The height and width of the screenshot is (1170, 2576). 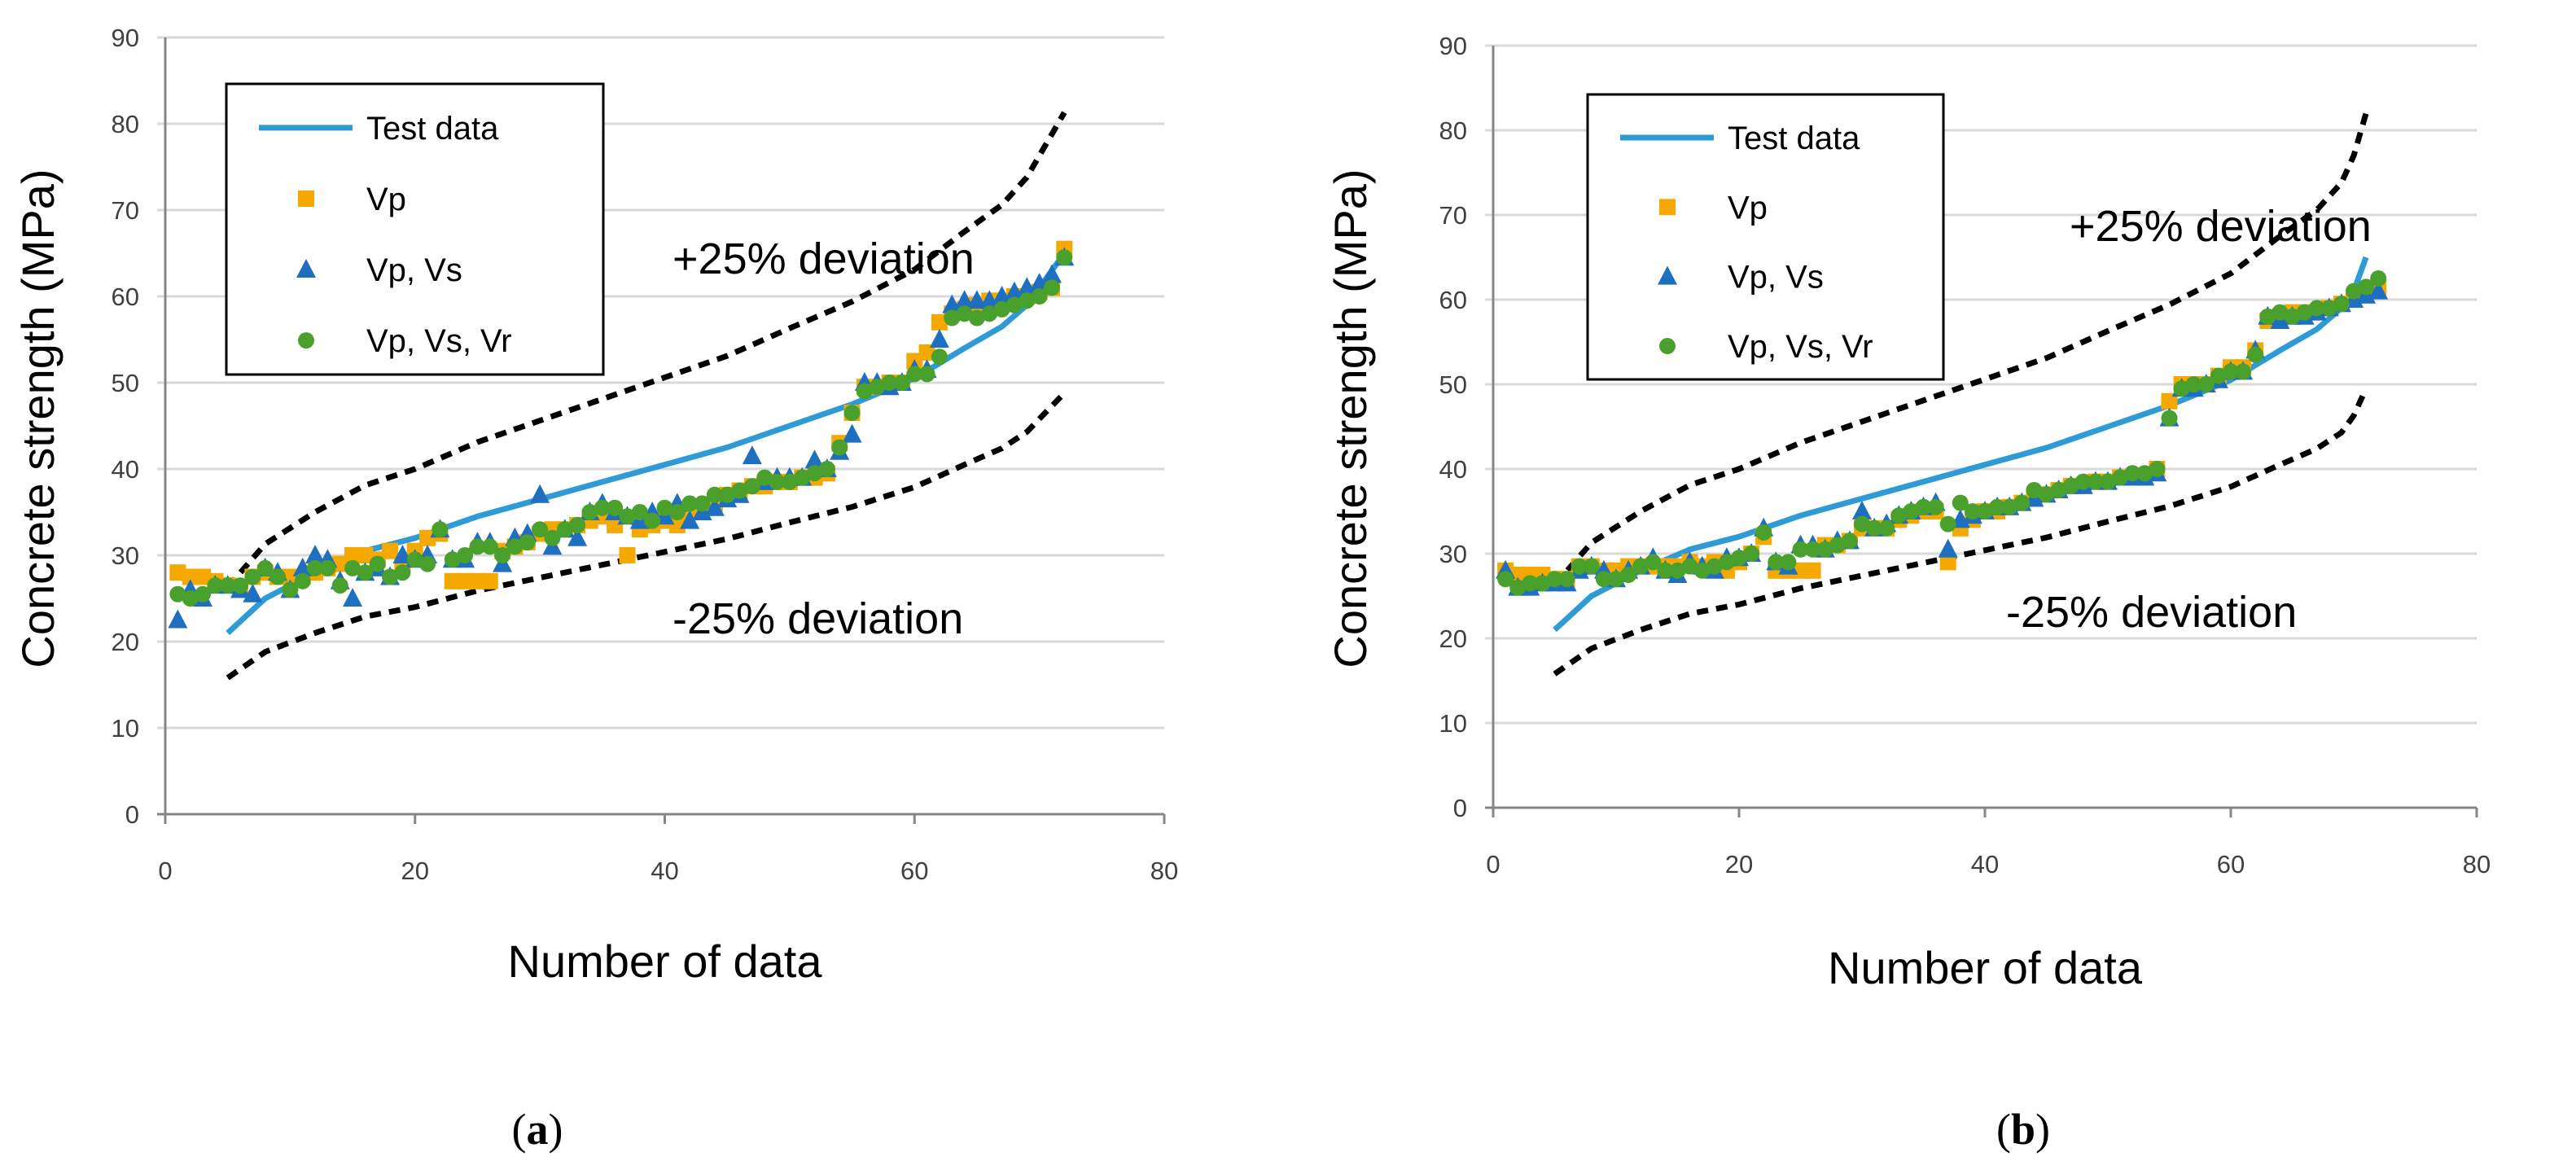 I want to click on deviation-line, so click(x=1960, y=349).